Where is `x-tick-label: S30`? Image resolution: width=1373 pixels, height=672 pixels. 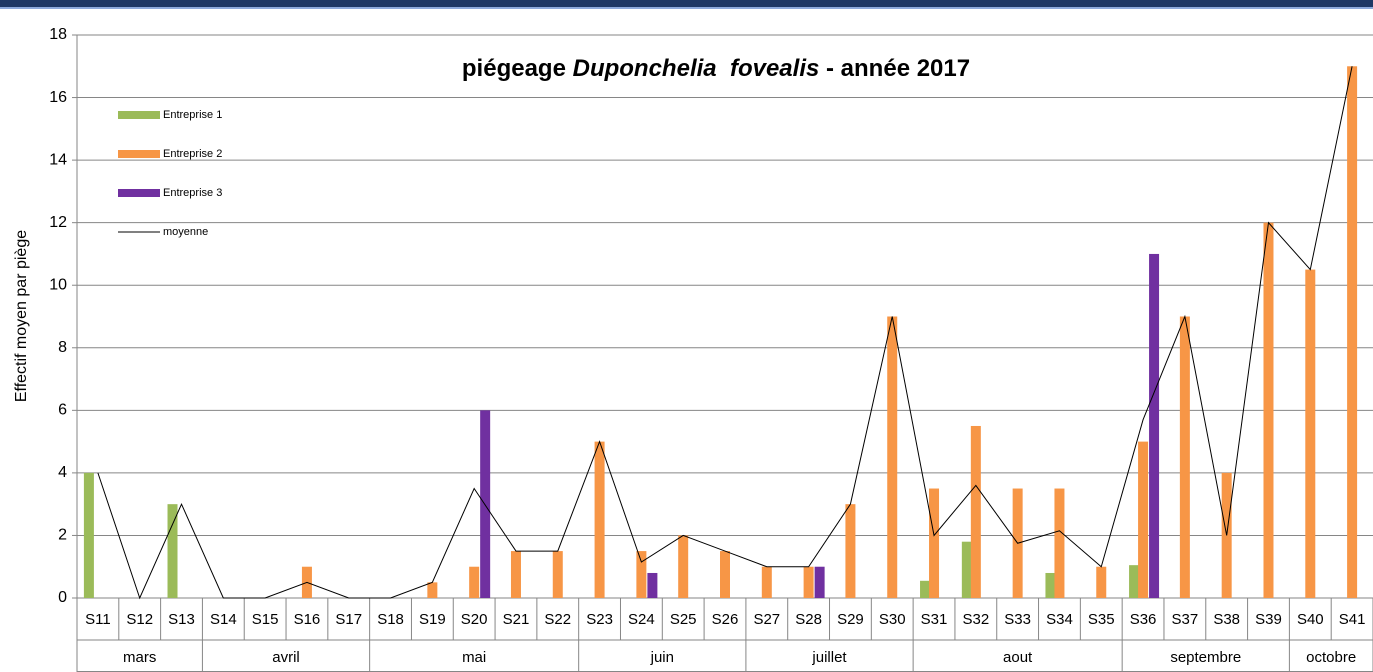
x-tick-label: S30 is located at coordinates (892, 619).